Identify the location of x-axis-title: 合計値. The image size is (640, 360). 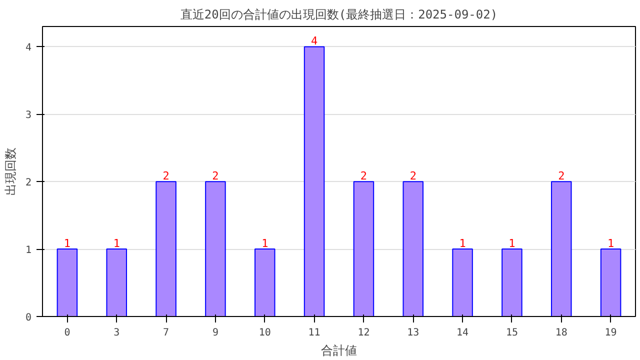
(339, 351).